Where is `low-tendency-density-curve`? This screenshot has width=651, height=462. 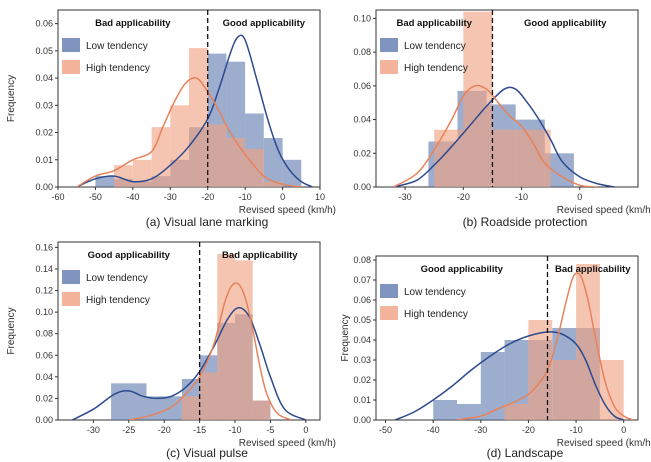 low-tendency-density-curve is located at coordinates (194, 110).